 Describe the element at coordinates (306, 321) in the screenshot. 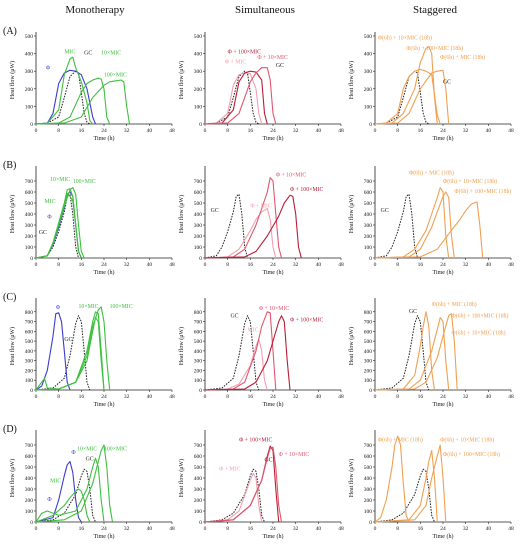

I see `curve-label: Φ + 100×MIC` at that location.